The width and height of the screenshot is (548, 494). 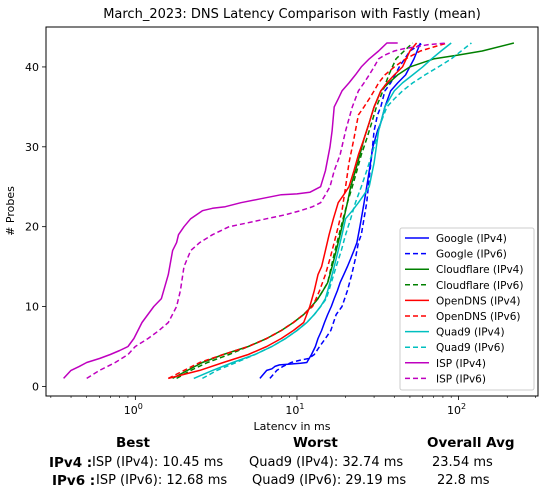 I want to click on summary-worst-ipv6: Quad9 (IPv6): 29.19 ms, so click(x=329, y=480).